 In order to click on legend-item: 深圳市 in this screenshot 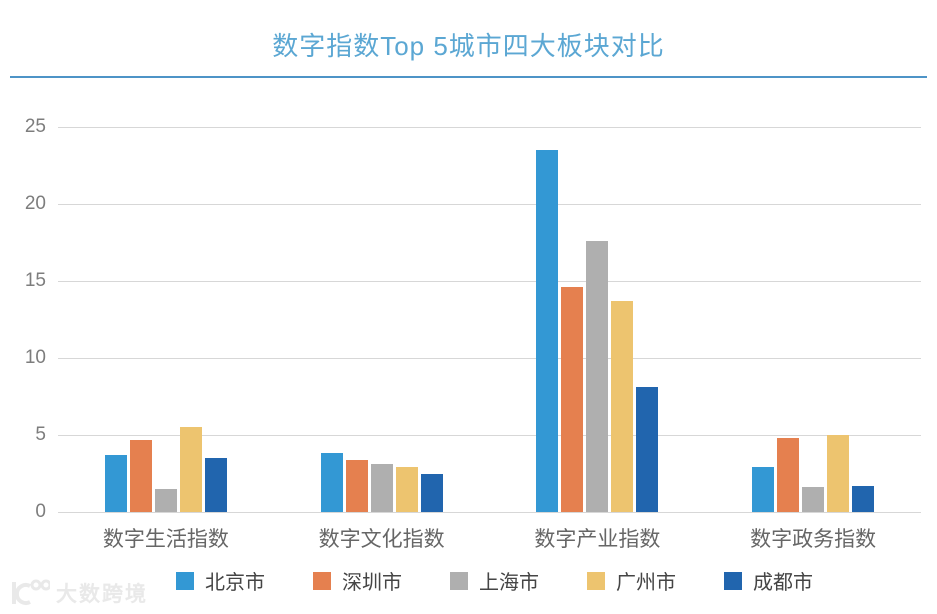, I will do `click(357, 580)`.